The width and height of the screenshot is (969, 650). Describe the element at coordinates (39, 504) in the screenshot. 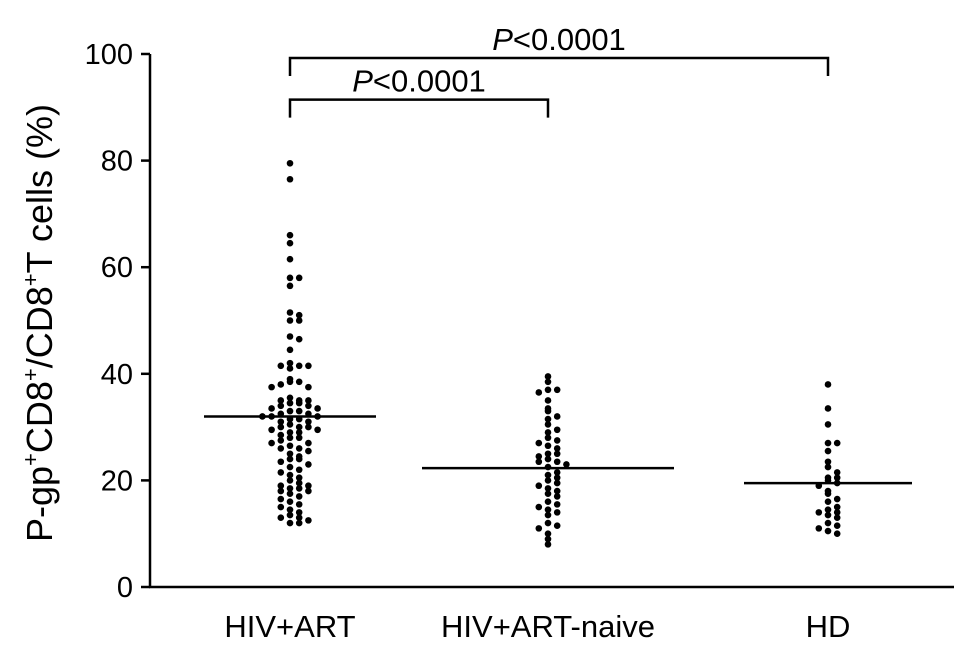

I see `y-title-text: P-gp` at that location.